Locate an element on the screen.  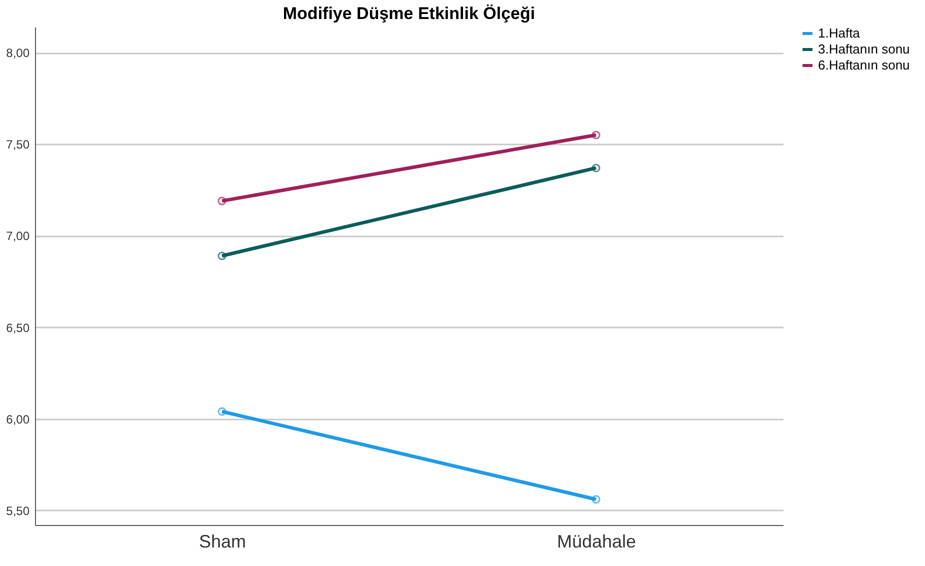
y-tick-label: 7,50 is located at coordinates (18, 145).